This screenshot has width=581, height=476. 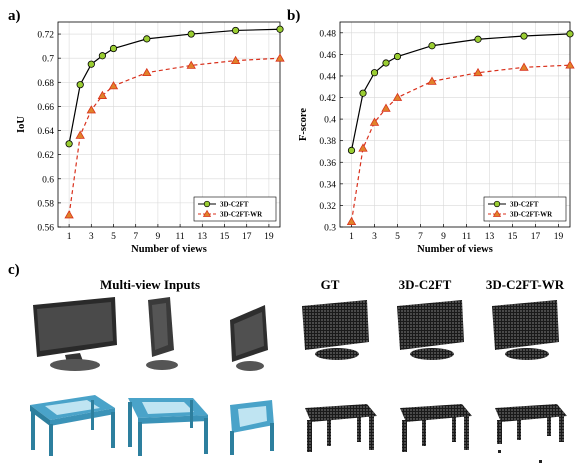 What do you see at coordinates (21, 124) in the screenshot?
I see `iou-ylabel: IoU` at bounding box center [21, 124].